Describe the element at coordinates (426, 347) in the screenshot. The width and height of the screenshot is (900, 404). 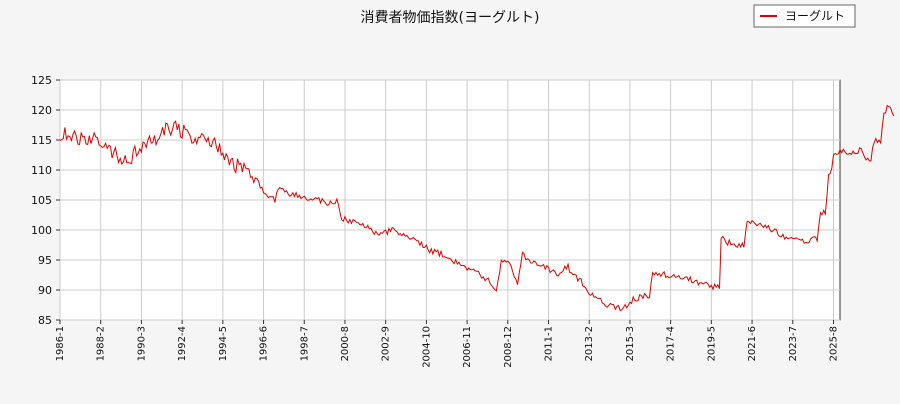
I see `x-tick-label: 2004-10` at that location.